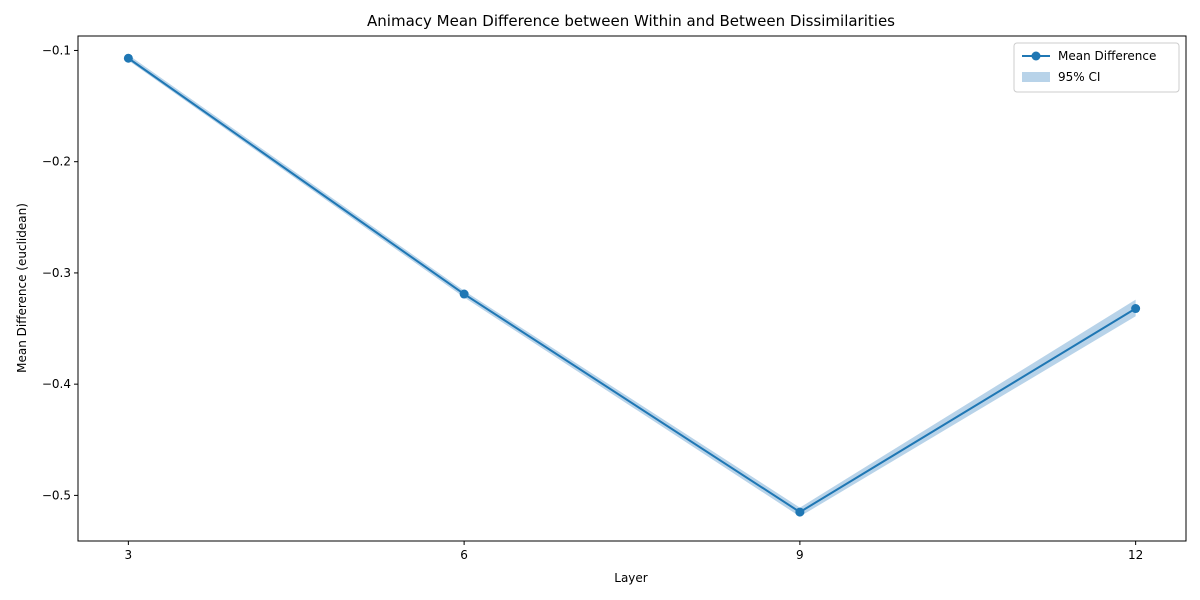 The width and height of the screenshot is (1200, 600). What do you see at coordinates (1107, 56) in the screenshot?
I see `legend-label-mean-difference: Mean Difference` at bounding box center [1107, 56].